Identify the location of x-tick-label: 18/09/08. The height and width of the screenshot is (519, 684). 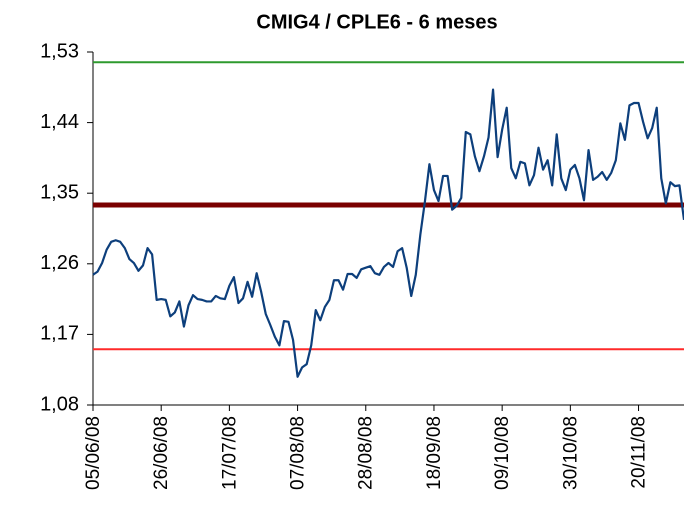
(434, 453).